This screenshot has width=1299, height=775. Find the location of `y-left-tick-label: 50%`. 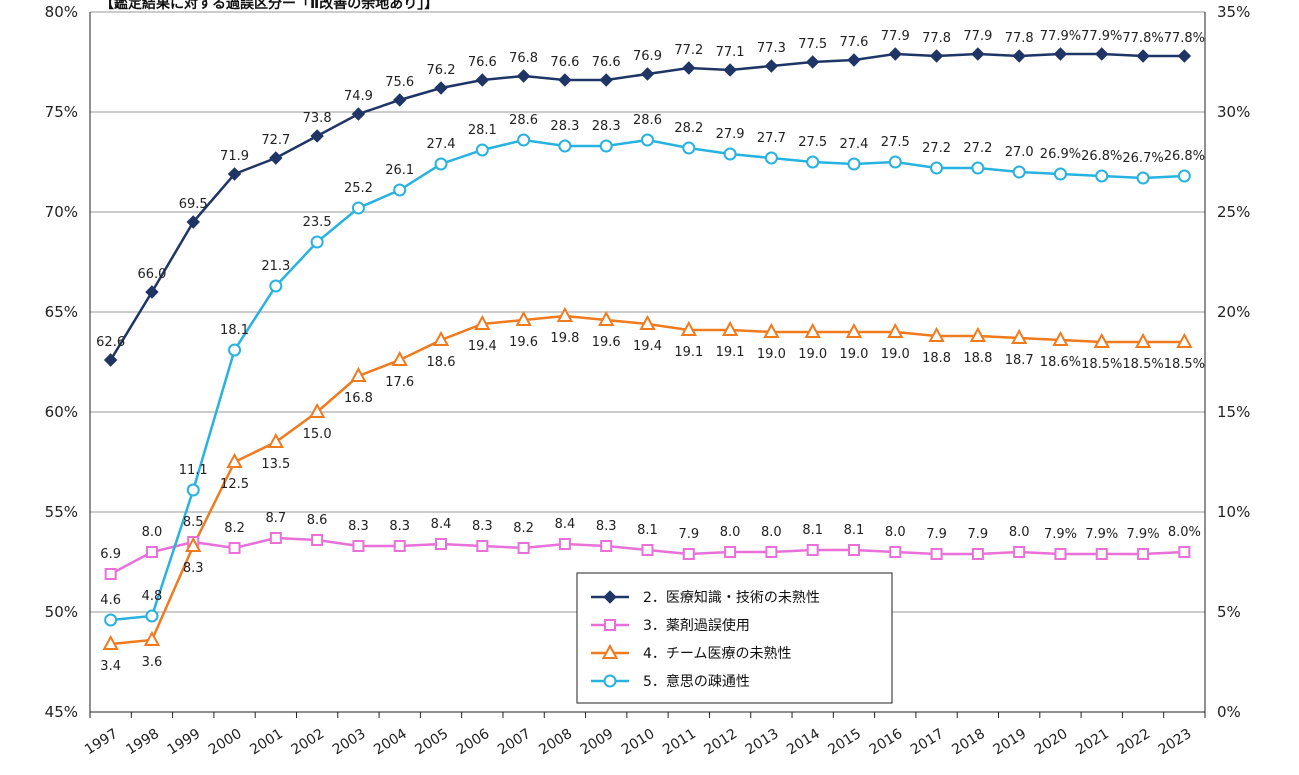

y-left-tick-label: 50% is located at coordinates (61, 612).